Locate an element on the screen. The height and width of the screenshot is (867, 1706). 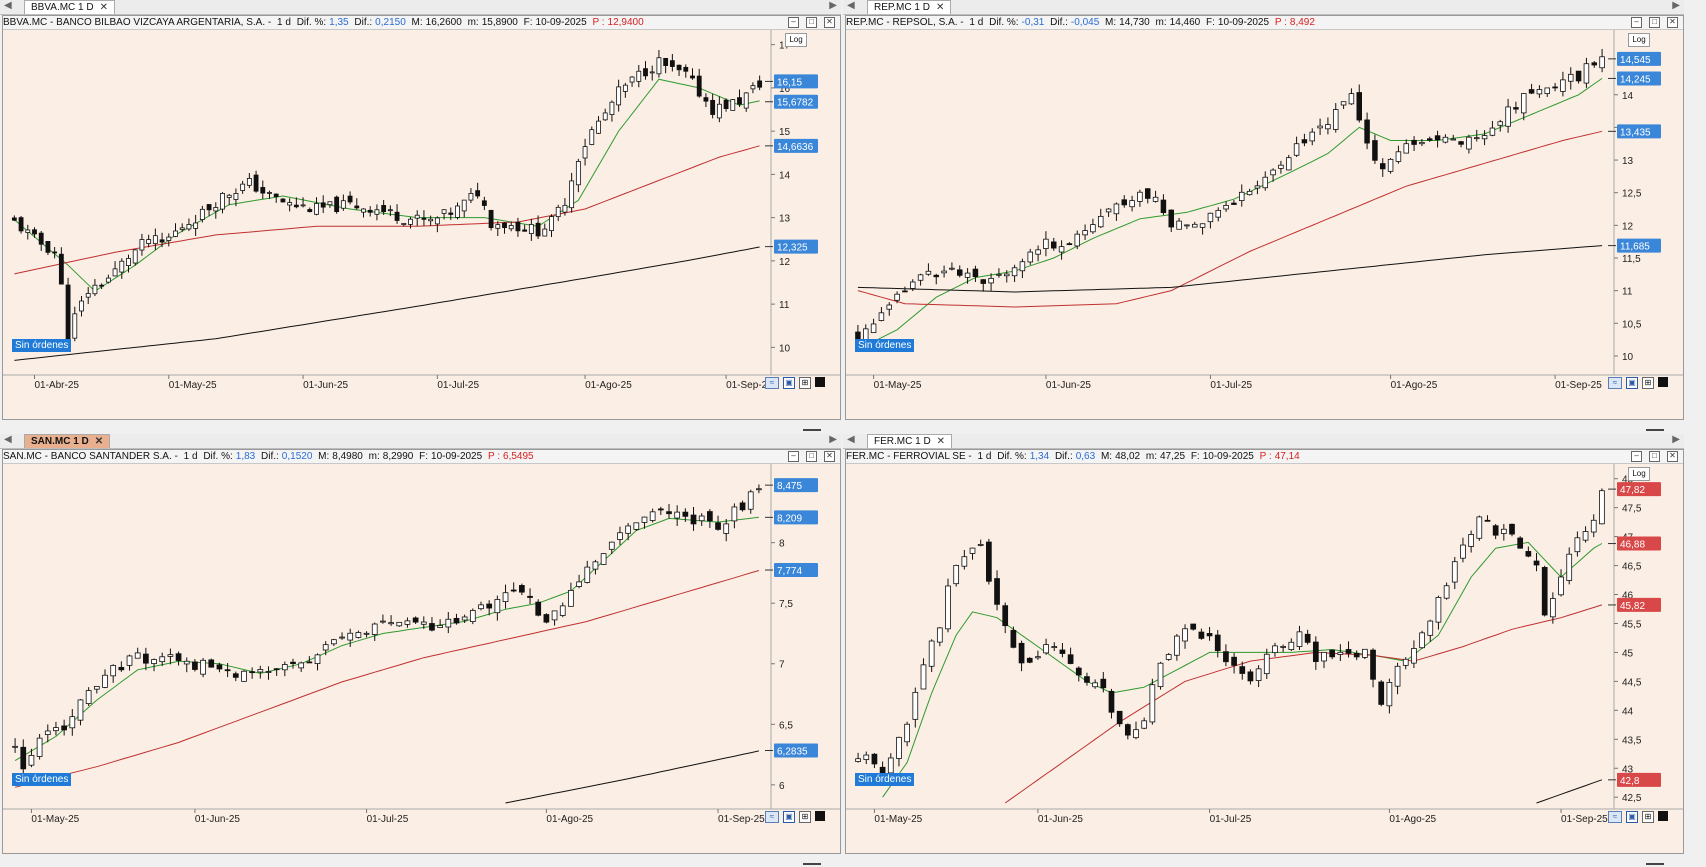
chart-tab: FER.MC 1 D ✕ is located at coordinates (910, 441).